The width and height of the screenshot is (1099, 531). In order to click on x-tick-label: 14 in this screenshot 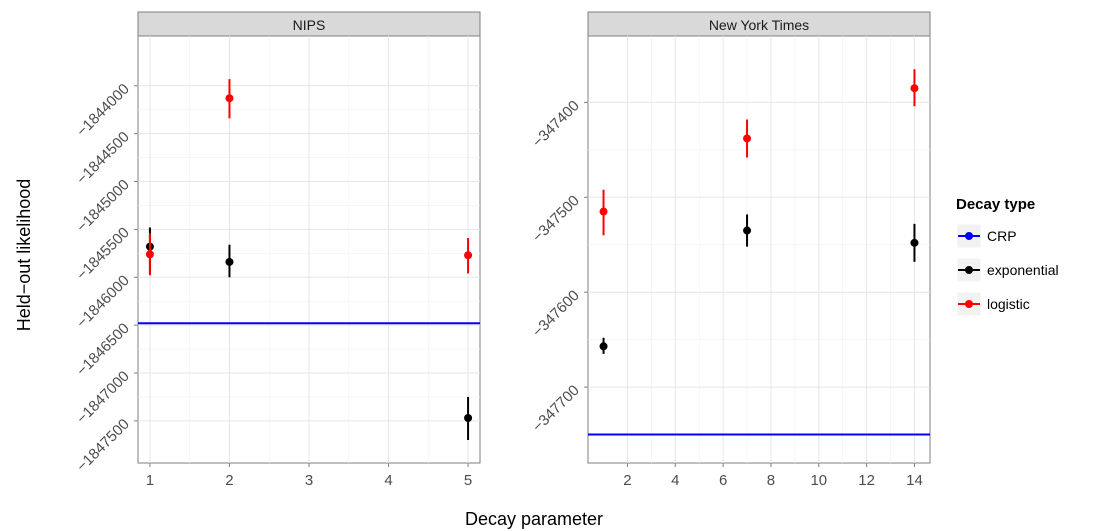, I will do `click(914, 480)`.